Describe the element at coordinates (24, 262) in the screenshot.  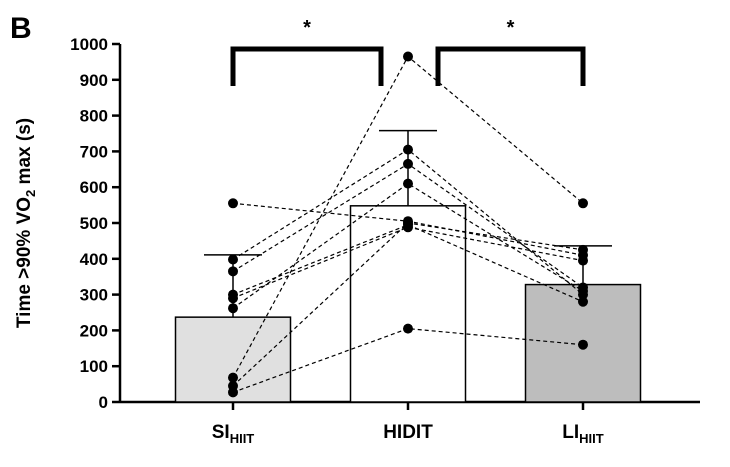
I see `y-label-part: Time >90% VO` at that location.